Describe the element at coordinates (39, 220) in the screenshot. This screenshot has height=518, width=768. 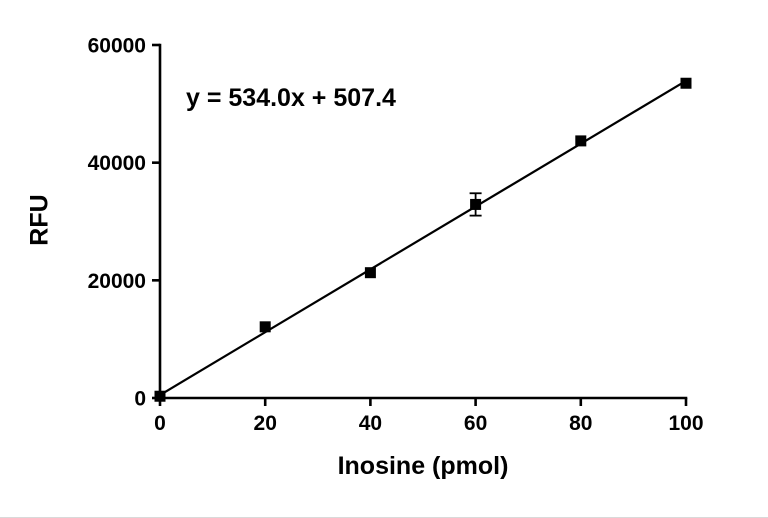
I see `y-axis-title: RFU` at that location.